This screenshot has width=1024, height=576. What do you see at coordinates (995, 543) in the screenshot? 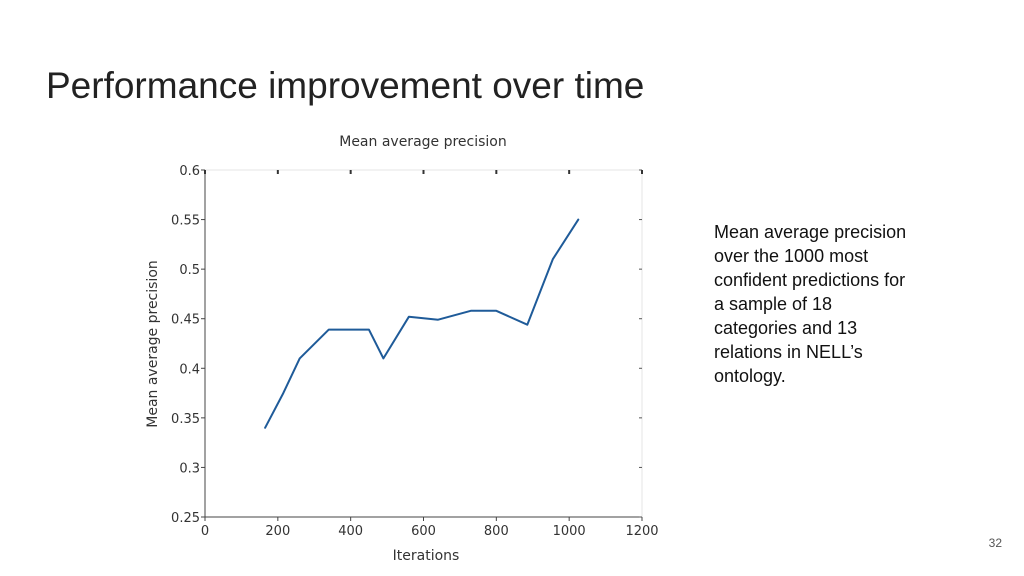
I see `slide-number: 32` at bounding box center [995, 543].